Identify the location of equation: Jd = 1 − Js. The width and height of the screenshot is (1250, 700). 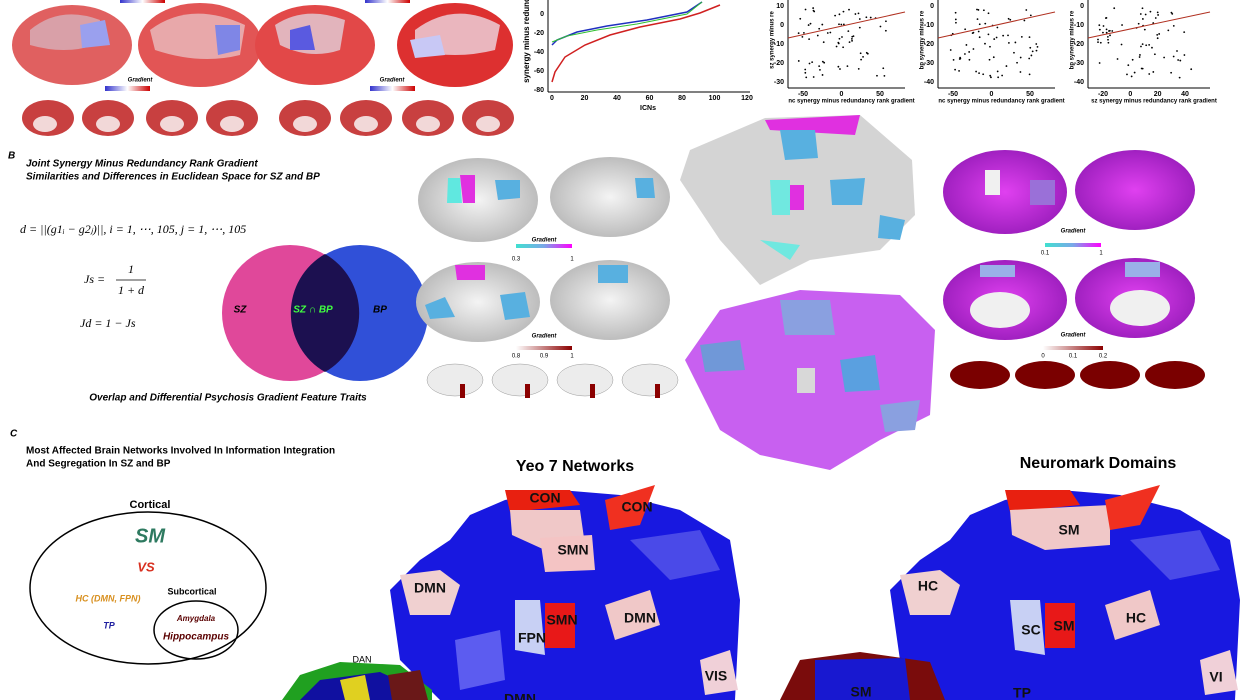
(108, 323).